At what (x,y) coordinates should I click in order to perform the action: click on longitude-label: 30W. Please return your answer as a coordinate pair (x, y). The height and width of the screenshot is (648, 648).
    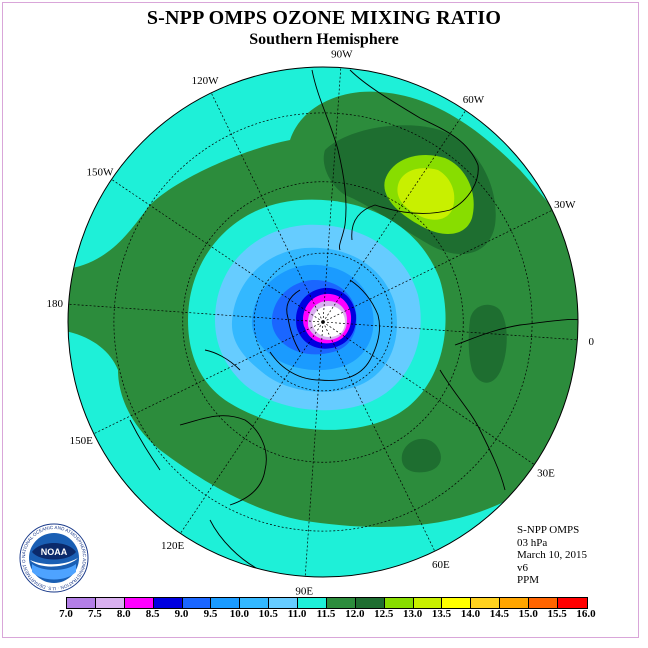
    Looking at the image, I should click on (565, 205).